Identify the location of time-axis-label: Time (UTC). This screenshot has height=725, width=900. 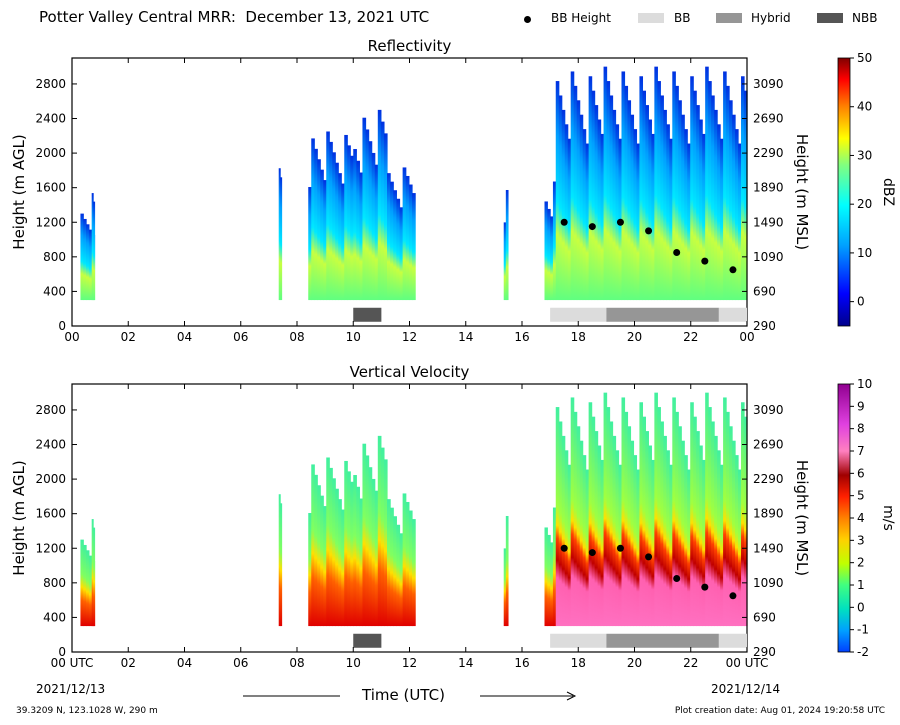
(403, 695).